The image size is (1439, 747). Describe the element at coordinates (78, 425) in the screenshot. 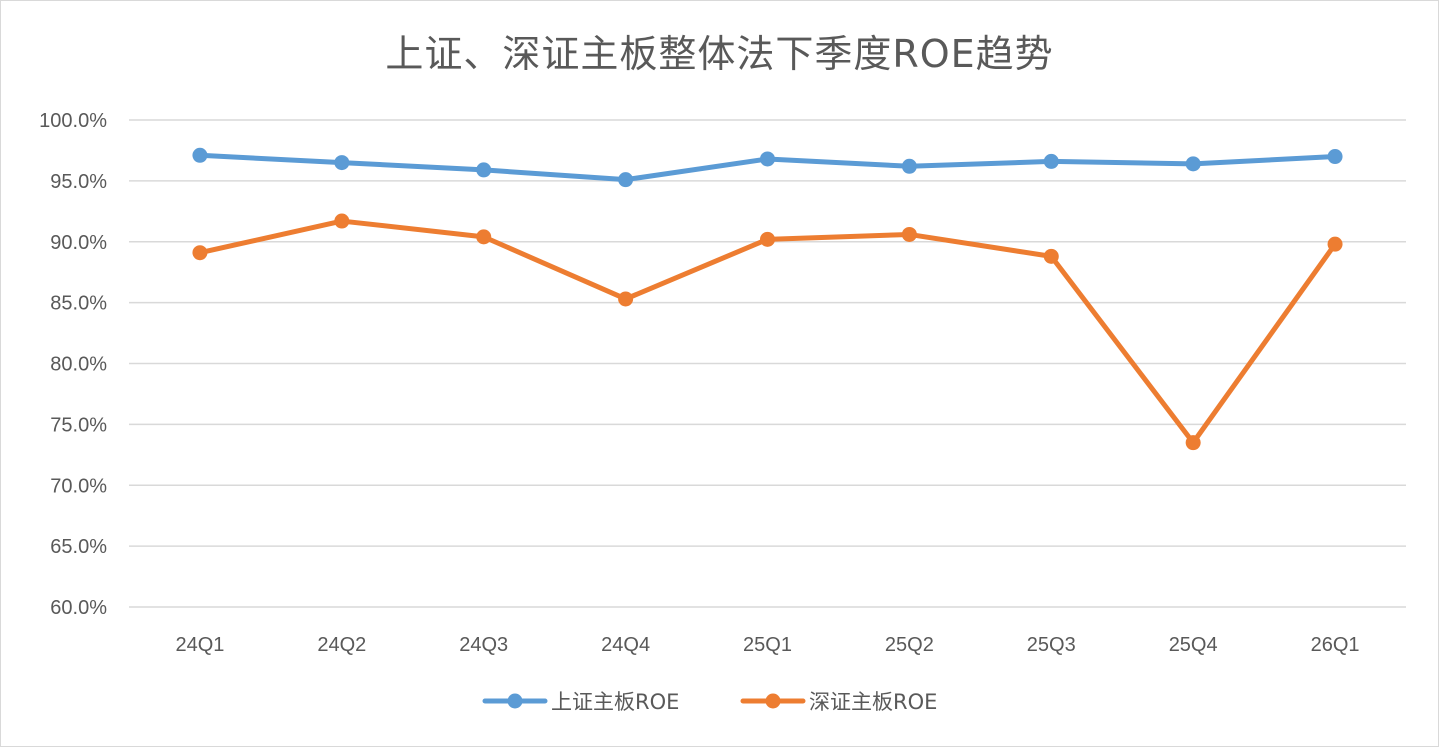

I see `y-tick-label: 75.0%` at that location.